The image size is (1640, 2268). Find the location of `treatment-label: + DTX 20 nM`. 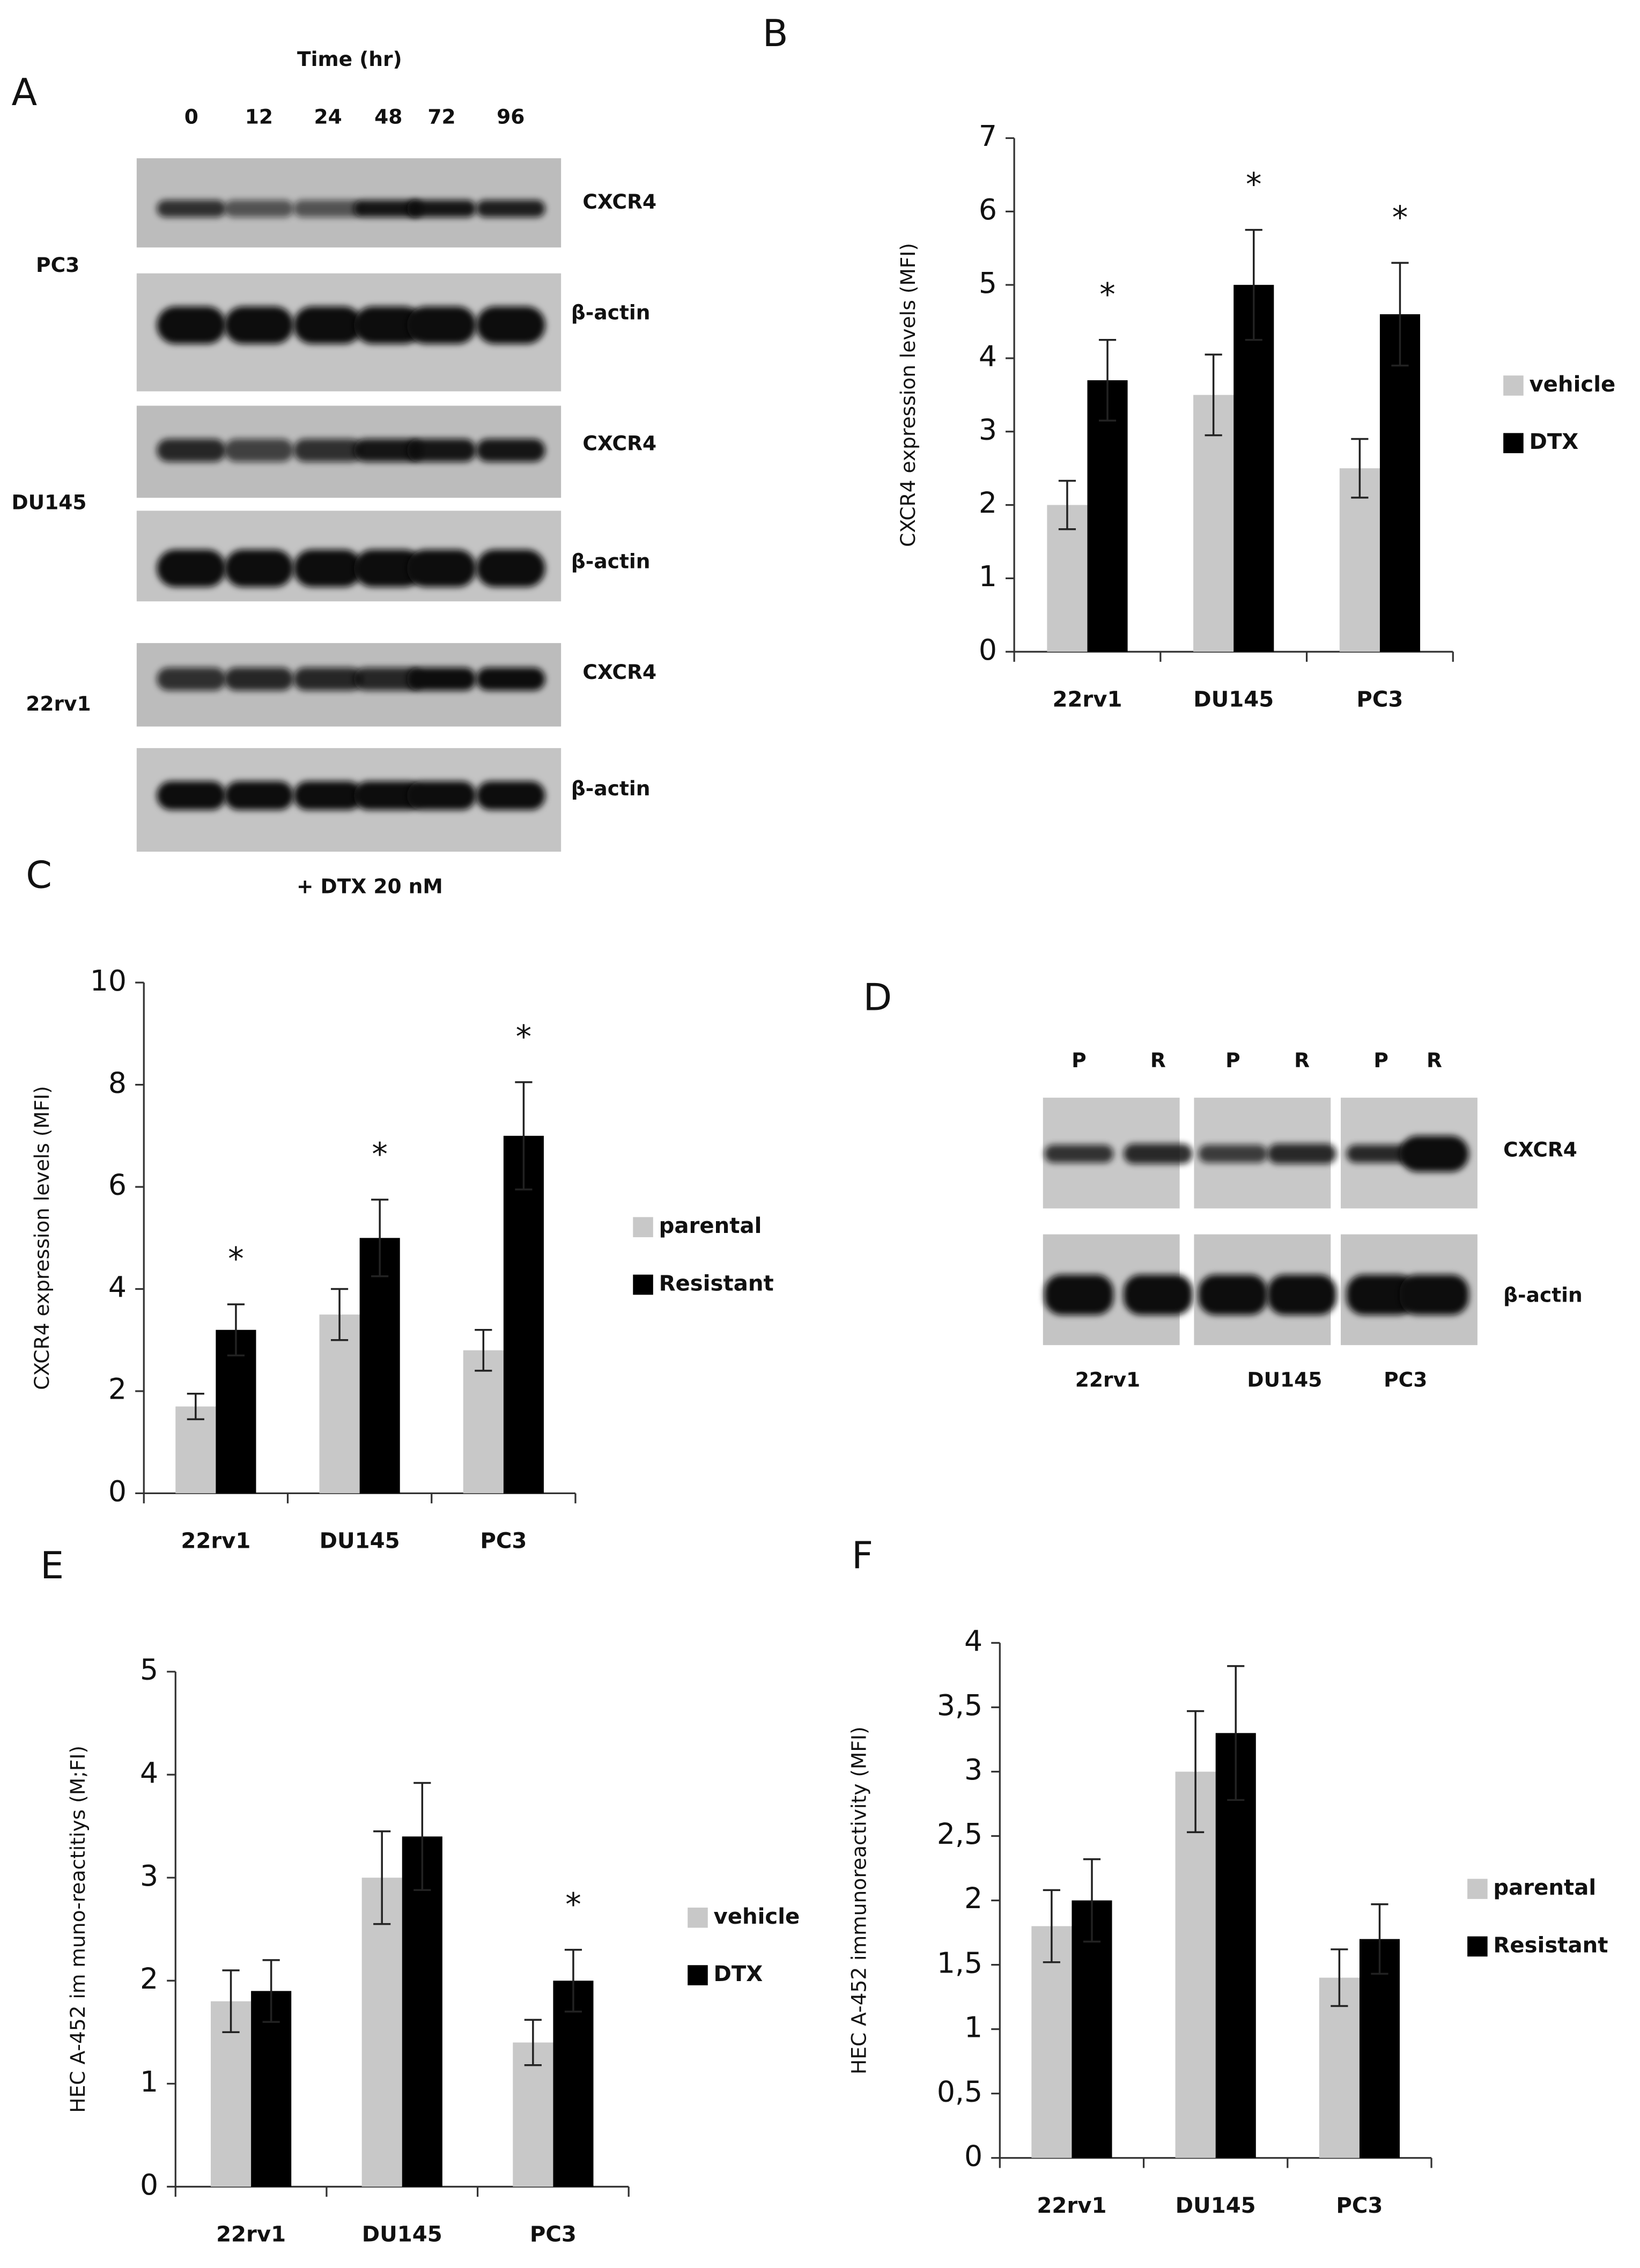

treatment-label: + DTX 20 nM is located at coordinates (370, 886).